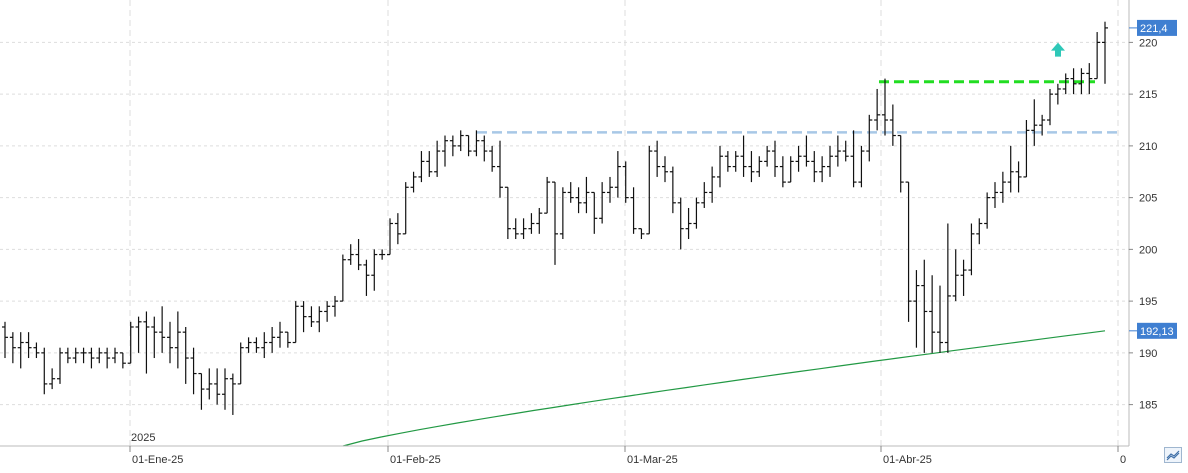 This screenshot has height=473, width=1188. Describe the element at coordinates (1148, 406) in the screenshot. I see `y-tick-label: 185` at that location.